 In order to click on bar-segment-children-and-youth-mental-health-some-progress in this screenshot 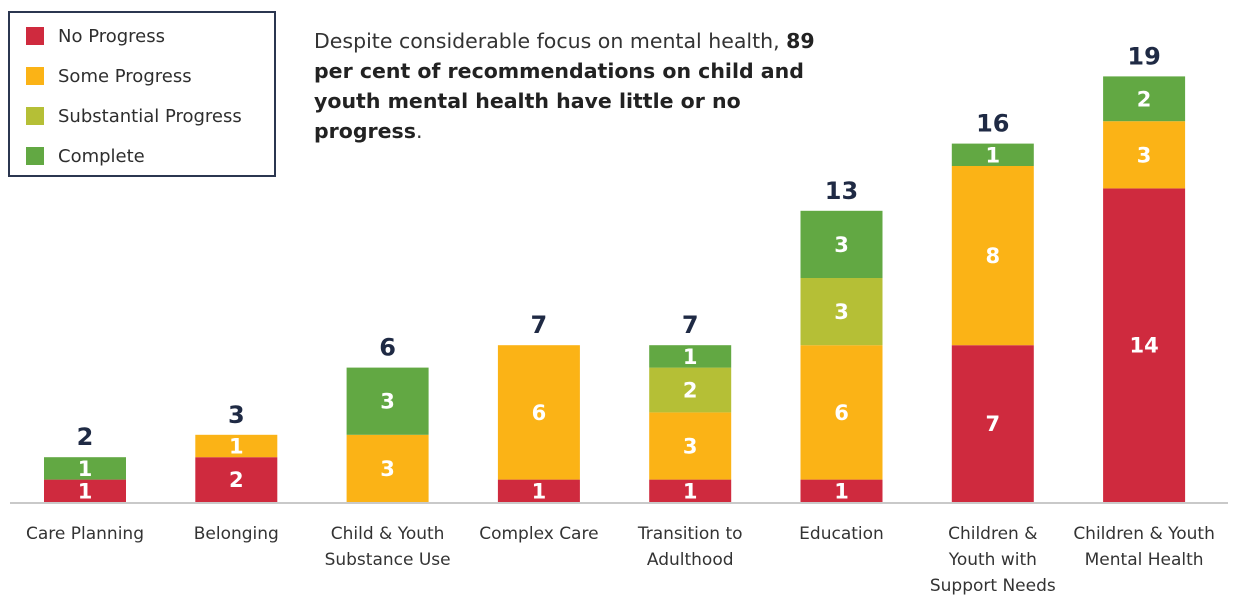, I will do `click(1144, 155)`.